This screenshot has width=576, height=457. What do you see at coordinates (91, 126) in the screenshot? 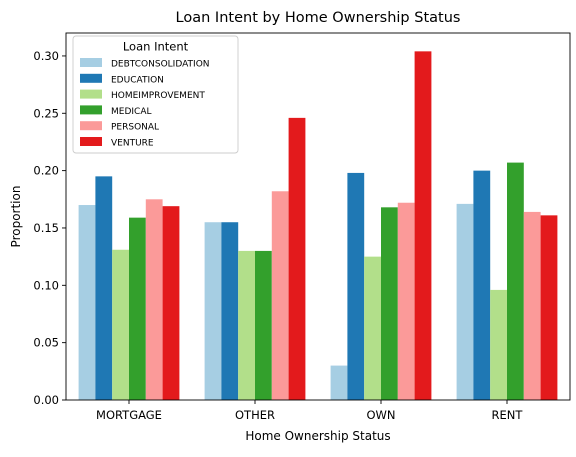
I see `legend-swatch-personal` at bounding box center [91, 126].